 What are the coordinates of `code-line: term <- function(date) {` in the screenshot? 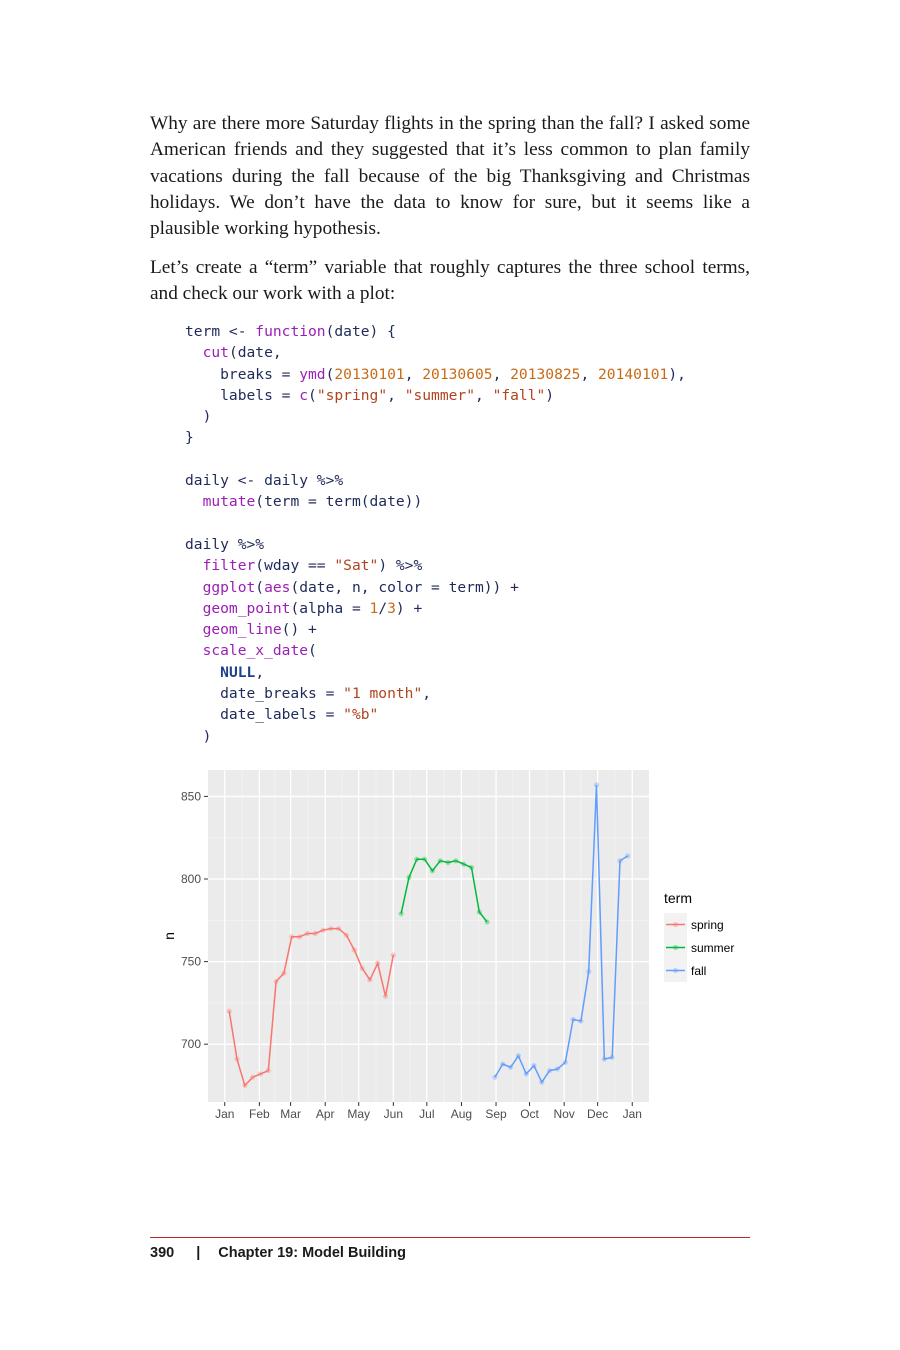 It's located at (290, 331).